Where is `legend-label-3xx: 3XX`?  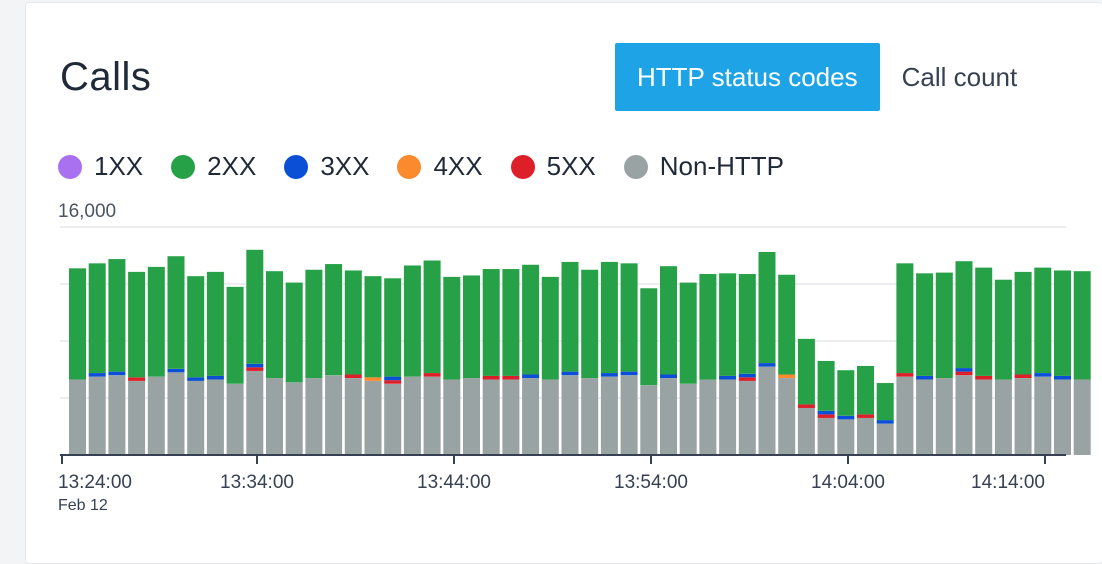
legend-label-3xx: 3XX is located at coordinates (345, 166).